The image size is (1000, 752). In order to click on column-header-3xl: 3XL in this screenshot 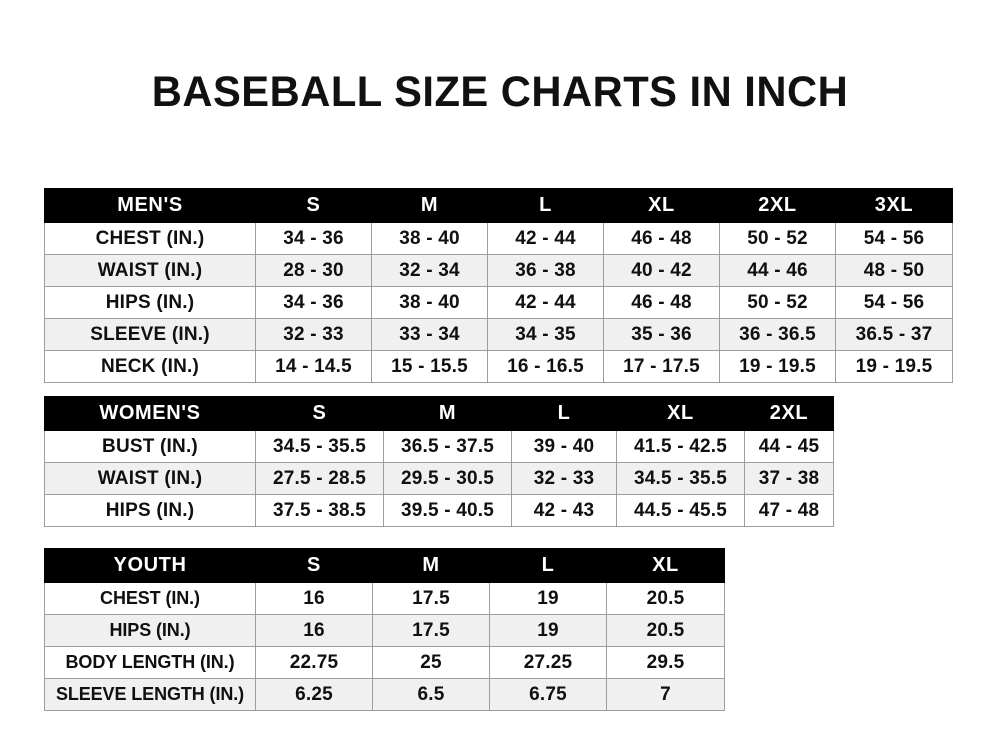, I will do `click(894, 205)`.